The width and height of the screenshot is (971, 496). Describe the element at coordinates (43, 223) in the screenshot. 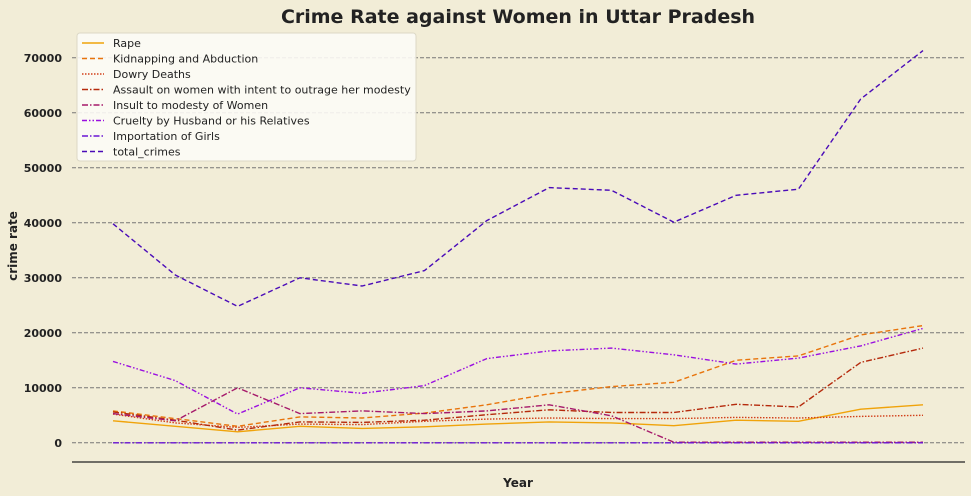

I see `y-tick-label: 40000` at that location.